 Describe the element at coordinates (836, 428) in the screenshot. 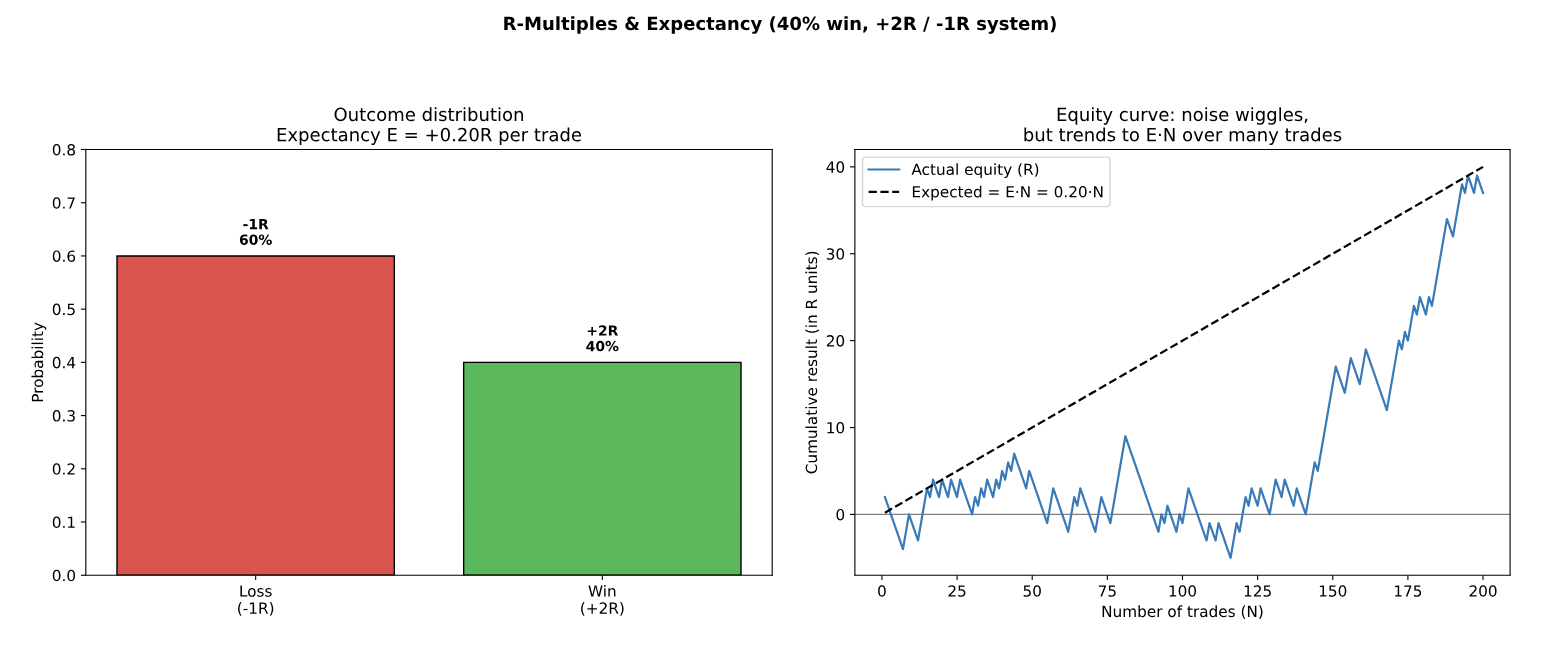

I see `y-tick-label: 10` at that location.